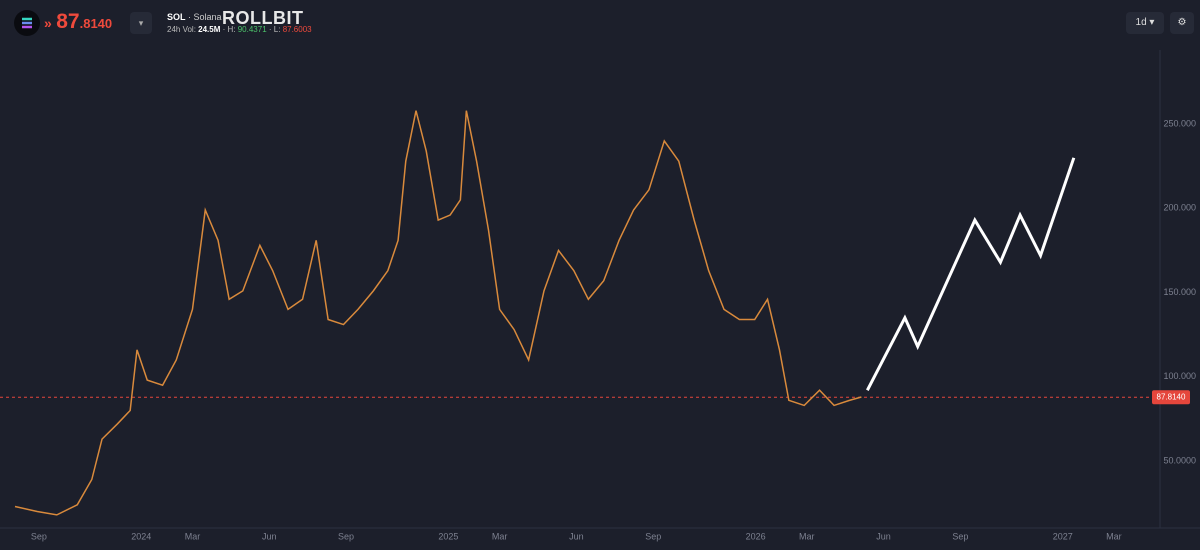 The image size is (1200, 550). What do you see at coordinates (971, 274) in the screenshot?
I see `price-line` at bounding box center [971, 274].